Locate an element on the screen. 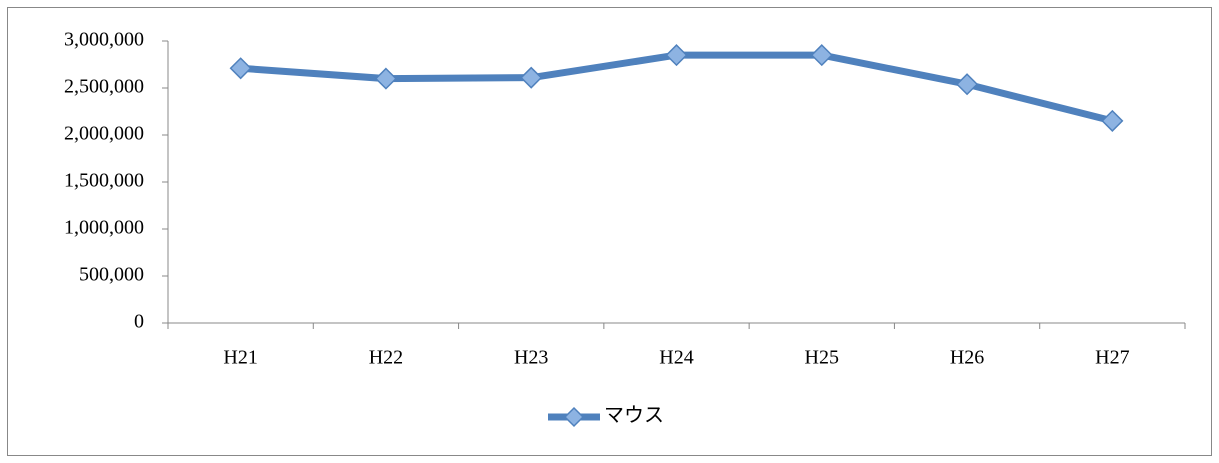  y-tick-label: 1,500,000 is located at coordinates (104, 181).